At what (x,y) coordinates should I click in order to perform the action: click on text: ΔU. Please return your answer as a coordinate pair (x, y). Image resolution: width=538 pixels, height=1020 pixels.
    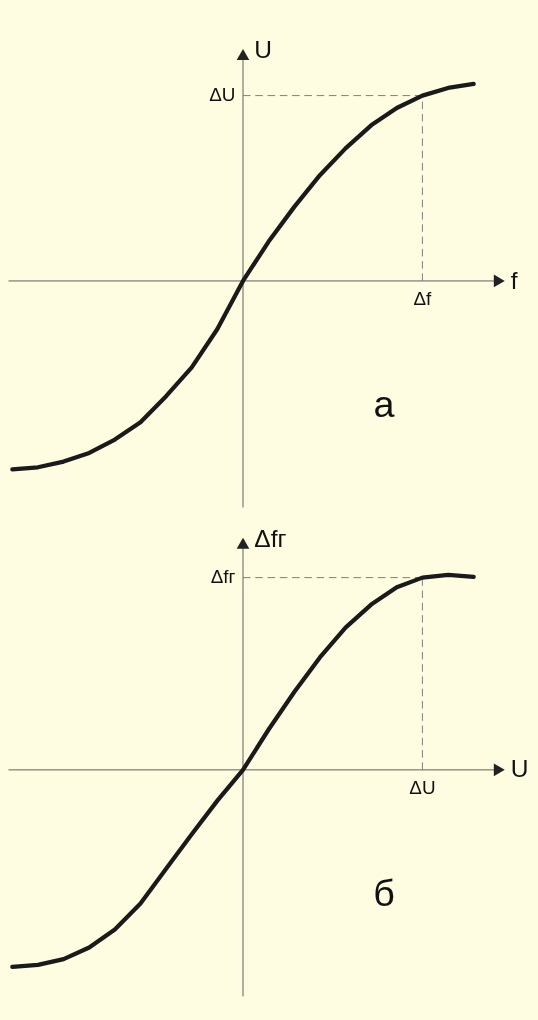
    Looking at the image, I should click on (422, 788).